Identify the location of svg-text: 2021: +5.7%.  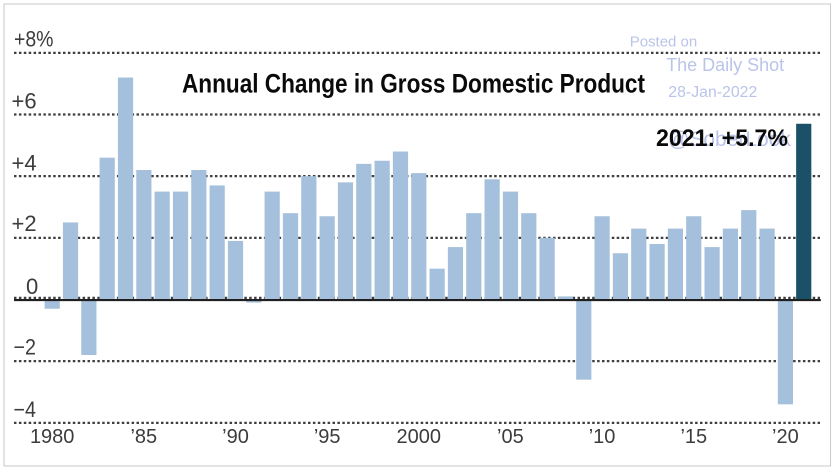
(722, 138).